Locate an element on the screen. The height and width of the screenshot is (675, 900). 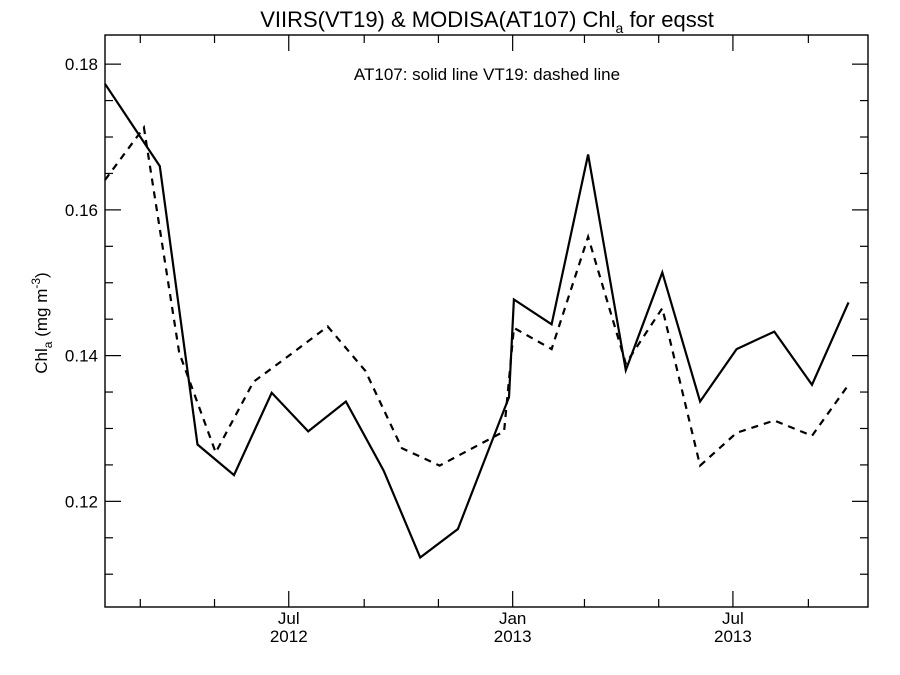
x-tick-label-month: Jan is located at coordinates (512, 618).